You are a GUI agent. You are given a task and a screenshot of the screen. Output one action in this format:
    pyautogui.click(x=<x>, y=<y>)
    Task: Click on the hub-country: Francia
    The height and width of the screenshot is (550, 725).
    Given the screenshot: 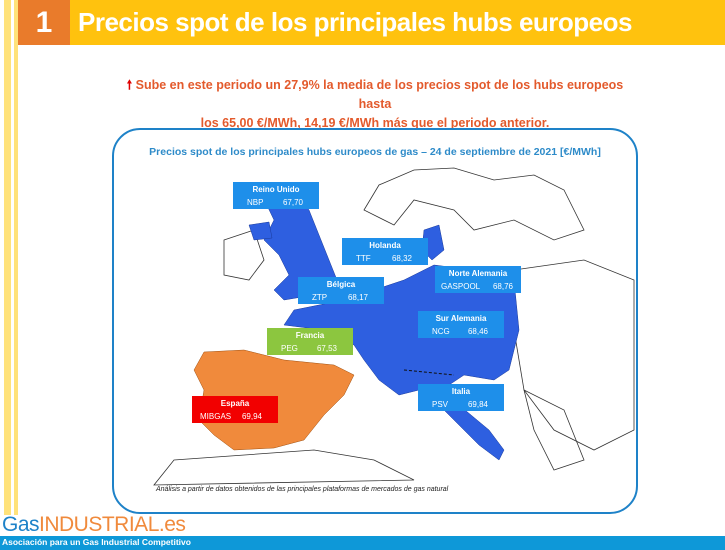 What is the action you would take?
    pyautogui.click(x=310, y=335)
    